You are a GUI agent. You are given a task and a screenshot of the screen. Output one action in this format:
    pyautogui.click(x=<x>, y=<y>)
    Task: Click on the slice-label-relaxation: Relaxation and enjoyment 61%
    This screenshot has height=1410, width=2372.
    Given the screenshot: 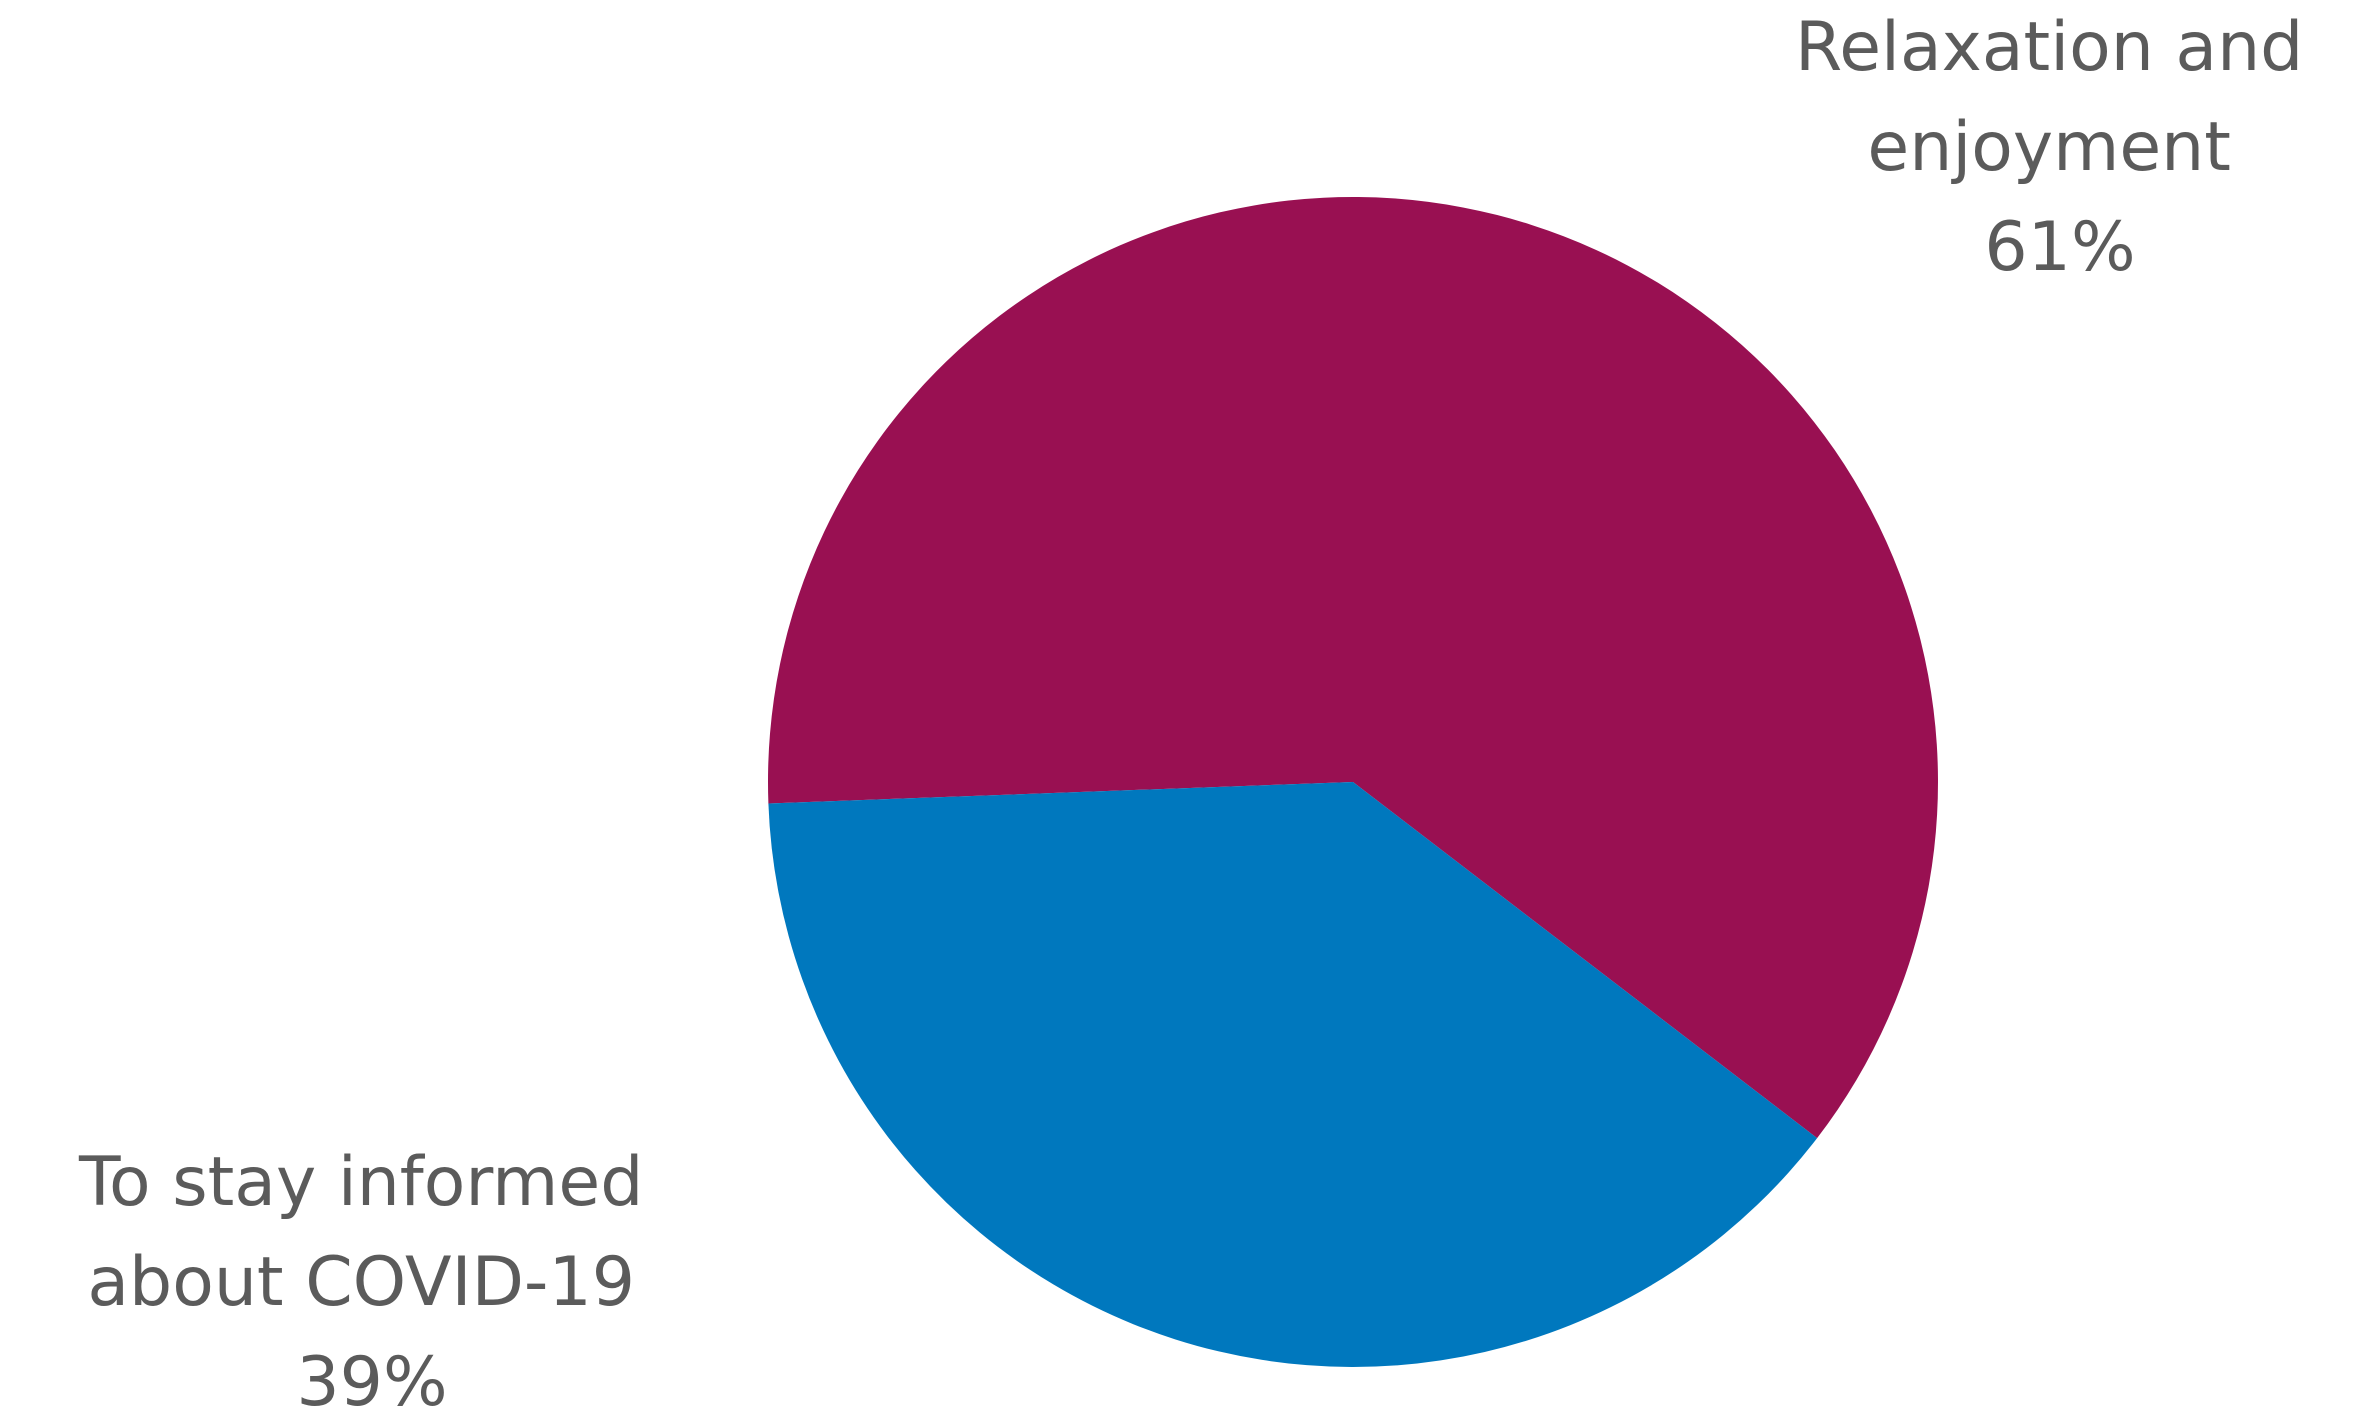 What is the action you would take?
    pyautogui.click(x=2060, y=147)
    